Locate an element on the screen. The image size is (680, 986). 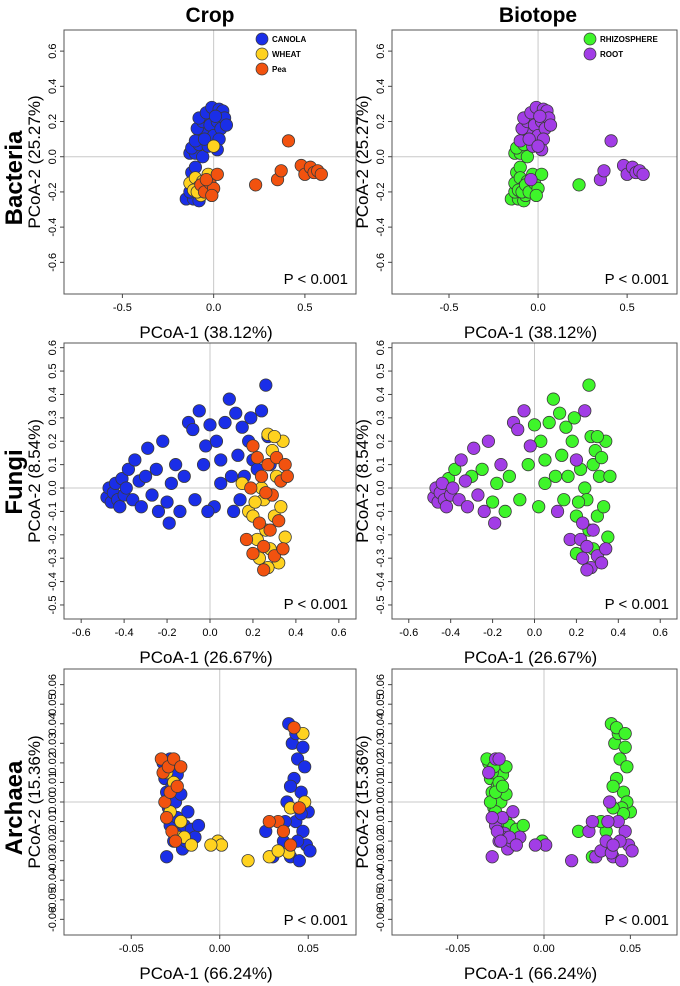
x-tick-label: 0.2 is located at coordinates (576, 633).